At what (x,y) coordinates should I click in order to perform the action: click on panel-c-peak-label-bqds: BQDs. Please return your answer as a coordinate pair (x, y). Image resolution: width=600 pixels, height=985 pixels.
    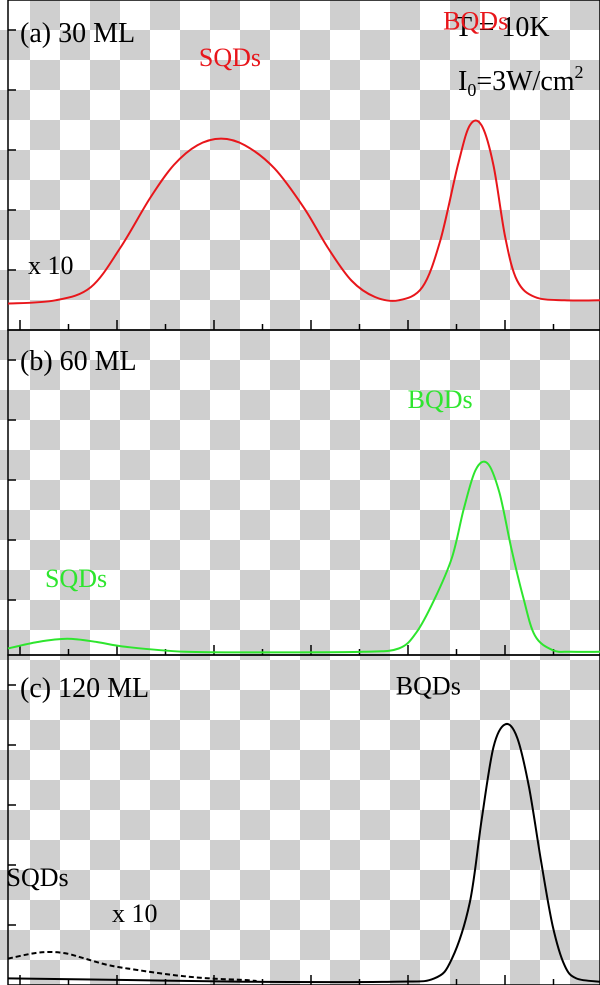
    Looking at the image, I should click on (428, 686).